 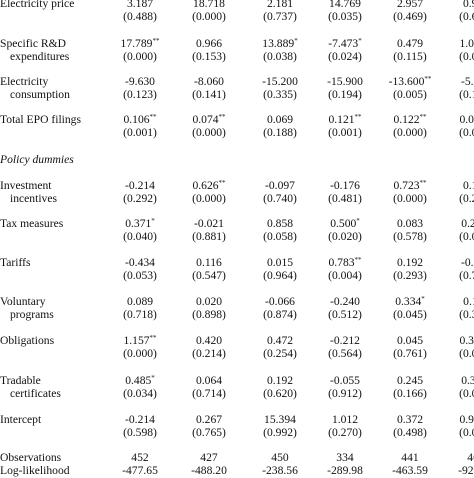 What do you see at coordinates (209, 120) in the screenshot?
I see `table-cell: 0.074**` at bounding box center [209, 120].